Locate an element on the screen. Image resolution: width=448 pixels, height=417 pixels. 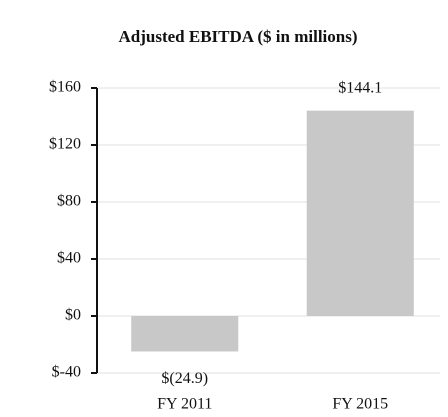
y-tick-label: $160 is located at coordinates (65, 87).